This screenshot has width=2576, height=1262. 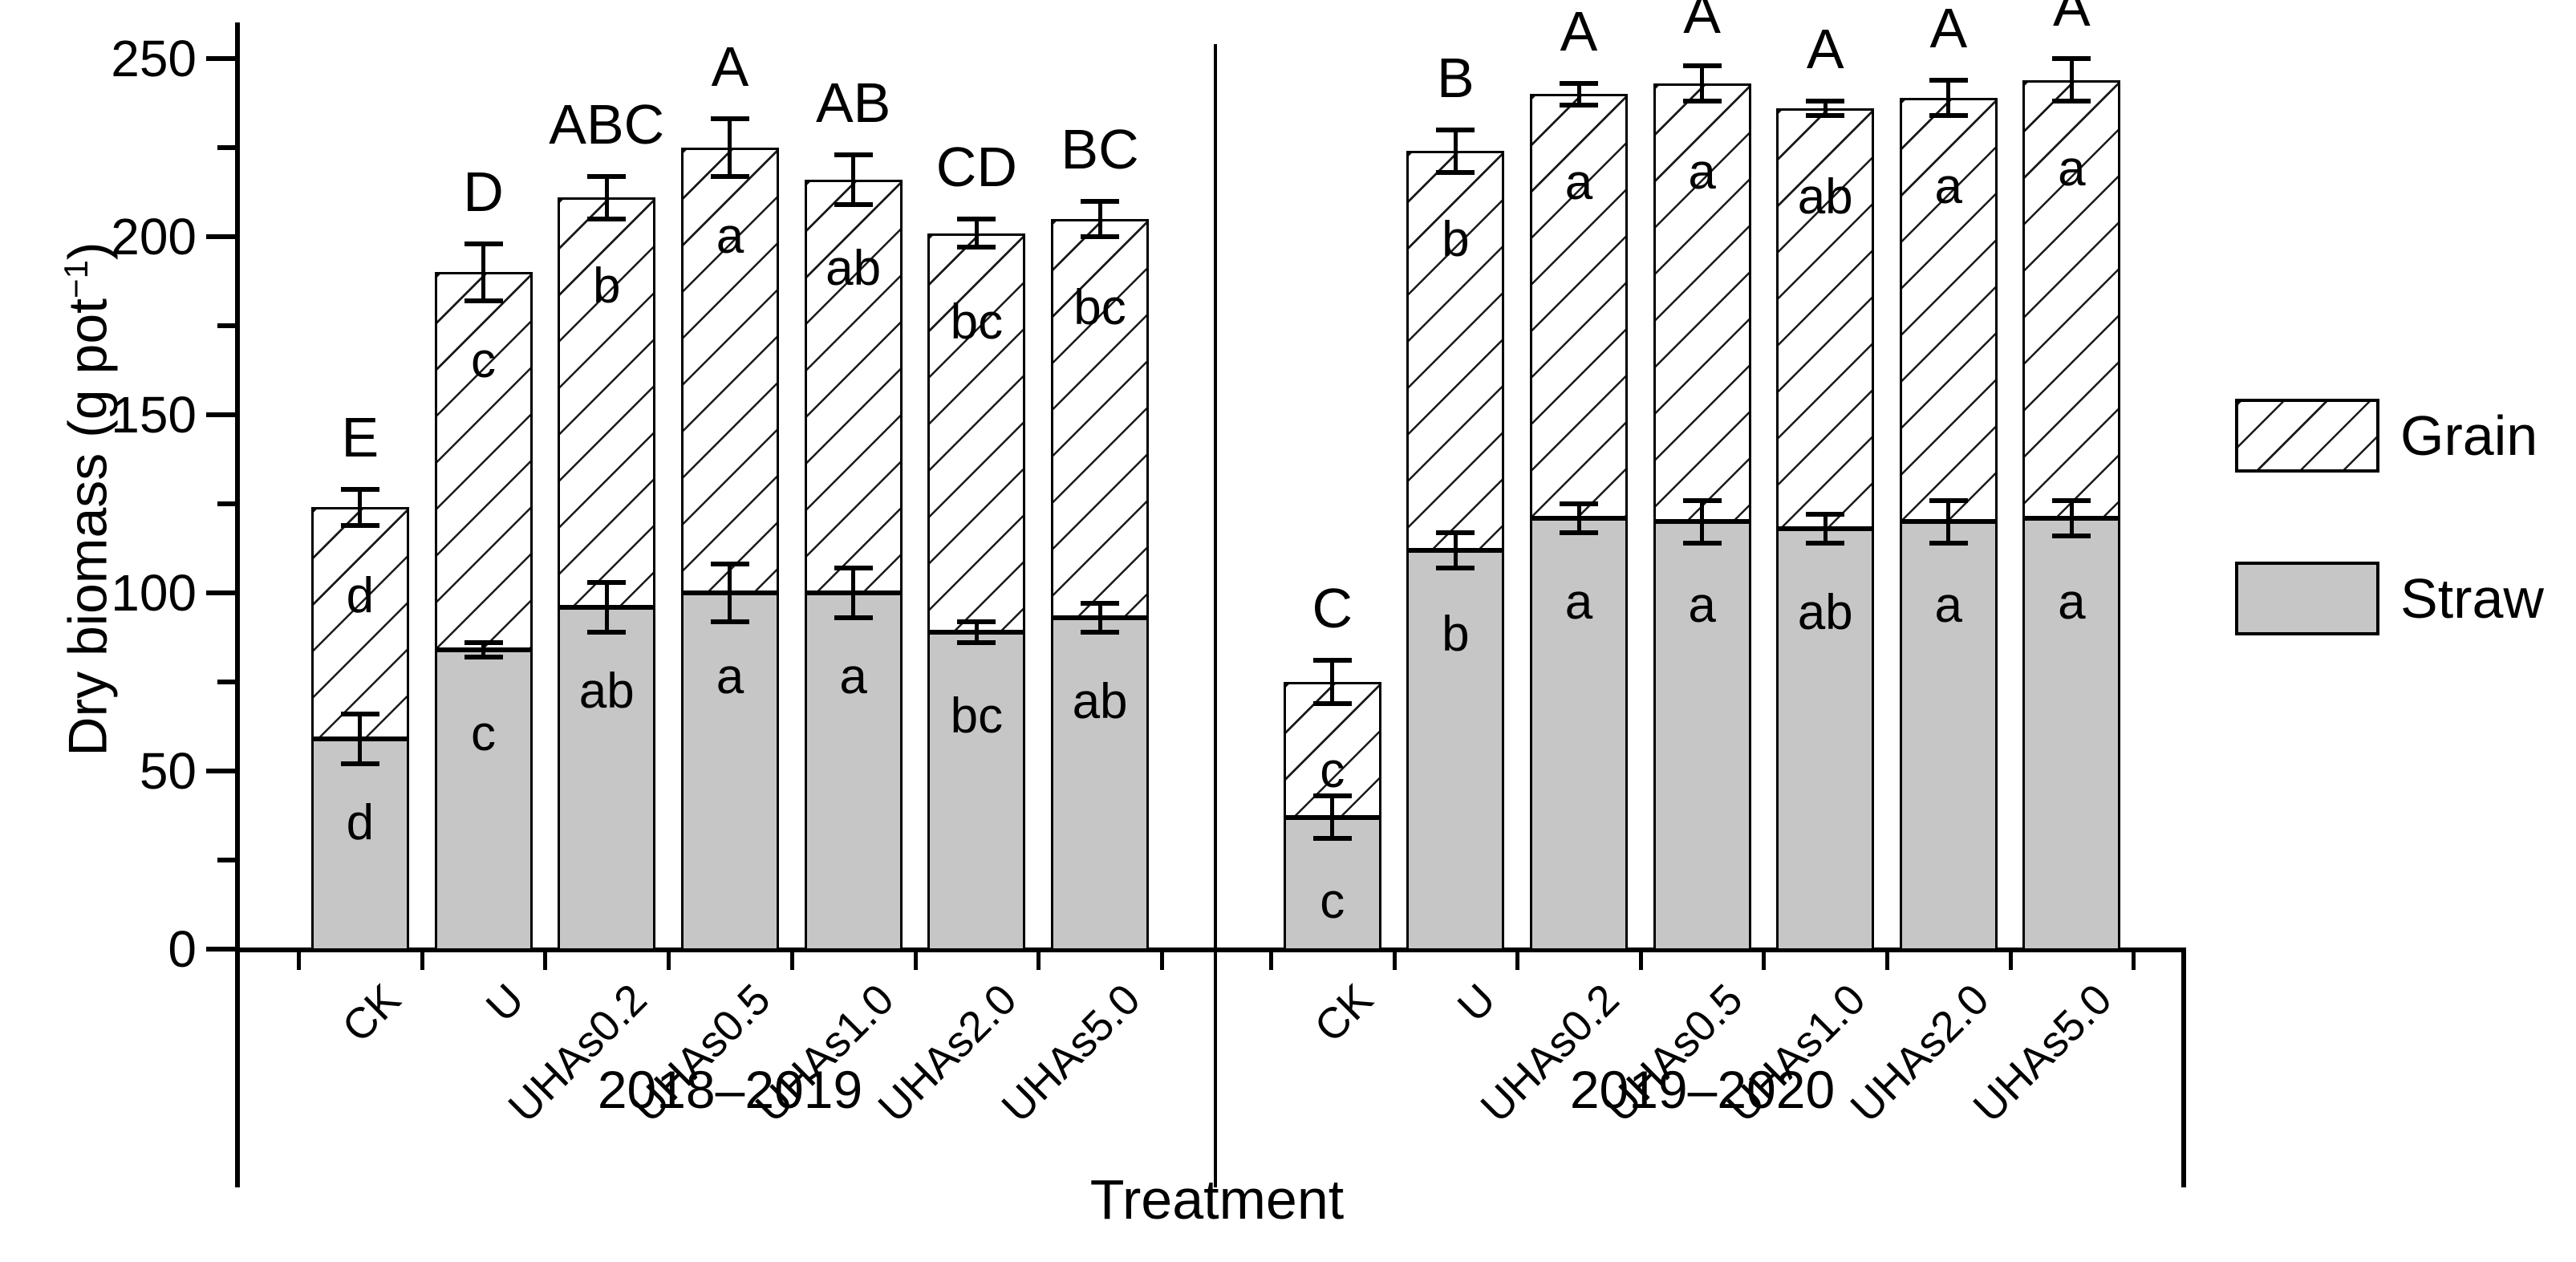 What do you see at coordinates (1100, 604) in the screenshot?
I see `straw-error-bar-UHAs5.0-cap-top` at bounding box center [1100, 604].